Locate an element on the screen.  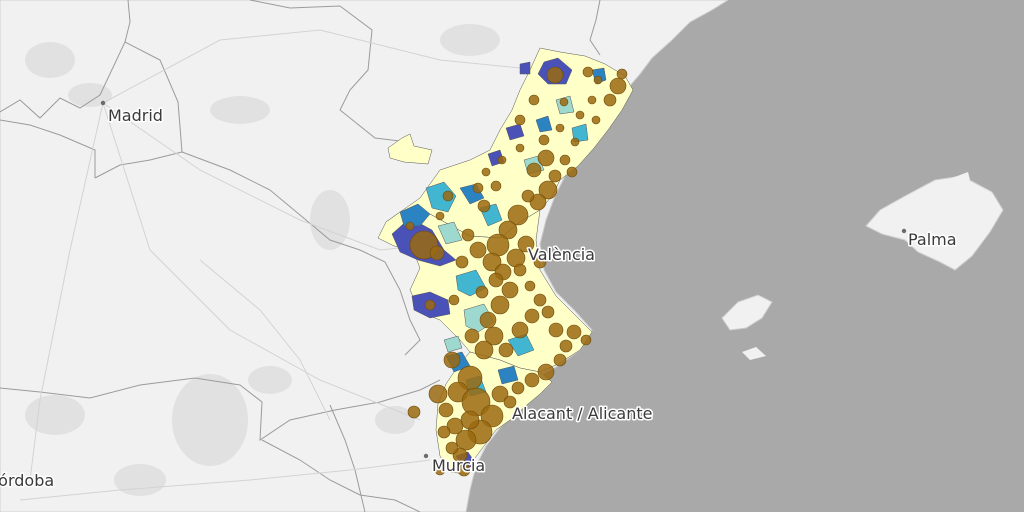
label-palma: Palma is located at coordinates (932, 239).